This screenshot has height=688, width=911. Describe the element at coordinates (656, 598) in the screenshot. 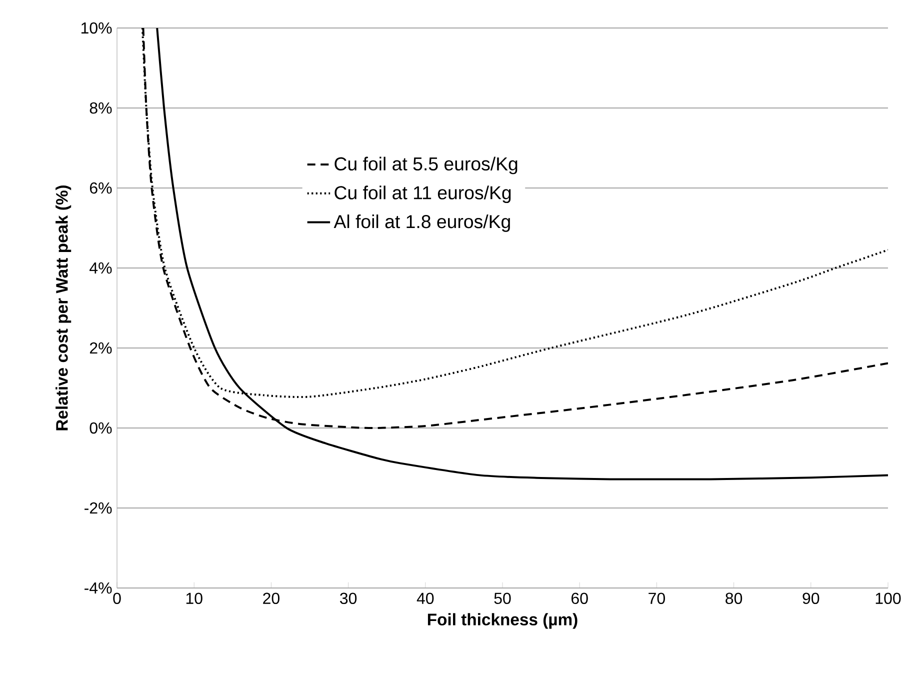

I see `x-tick-label: 70` at that location.